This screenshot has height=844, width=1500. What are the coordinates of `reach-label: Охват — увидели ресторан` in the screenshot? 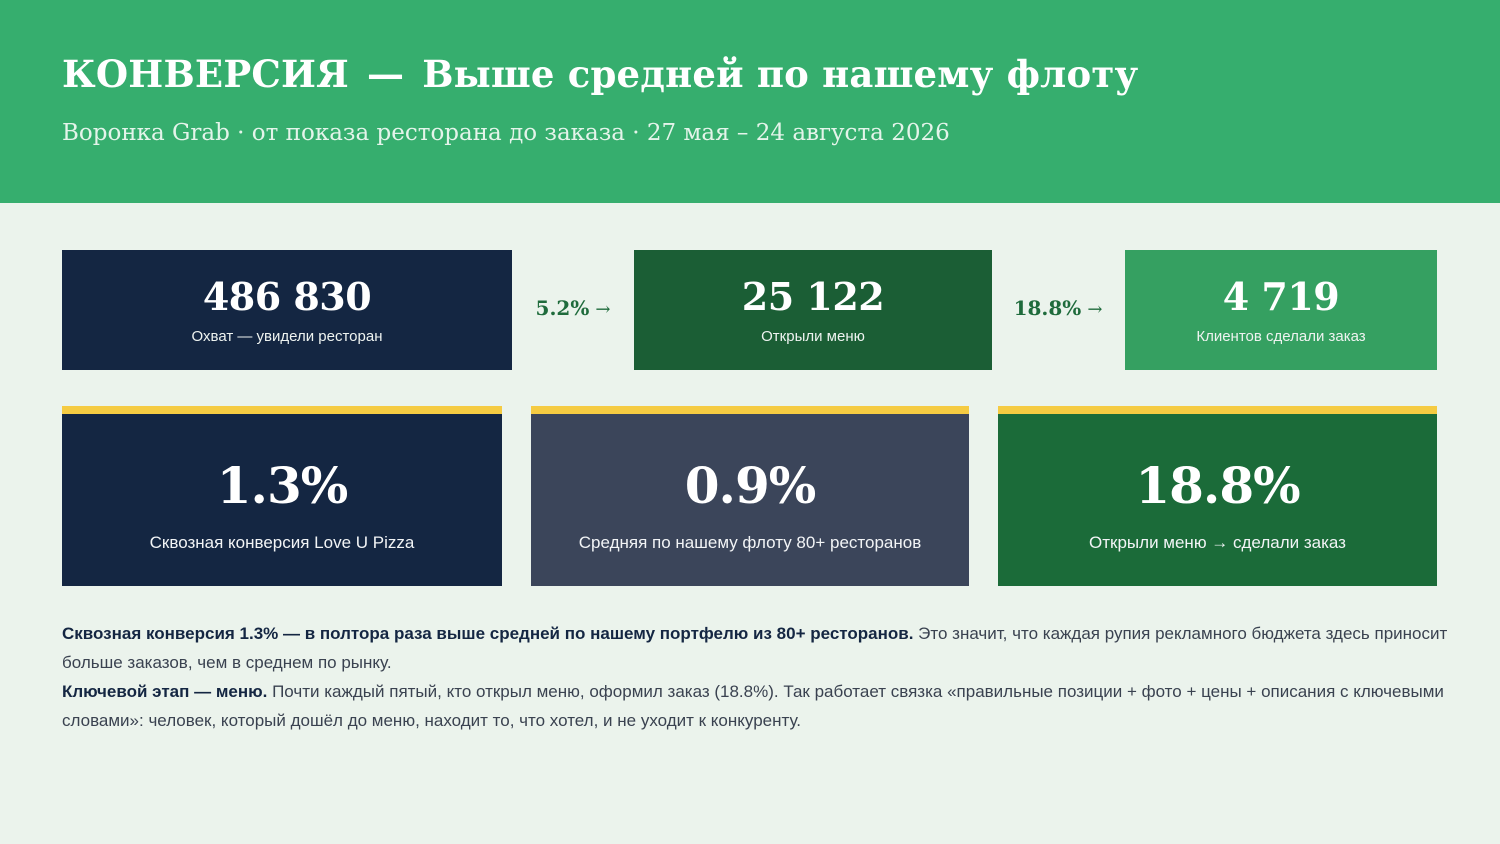 It's located at (287, 336).